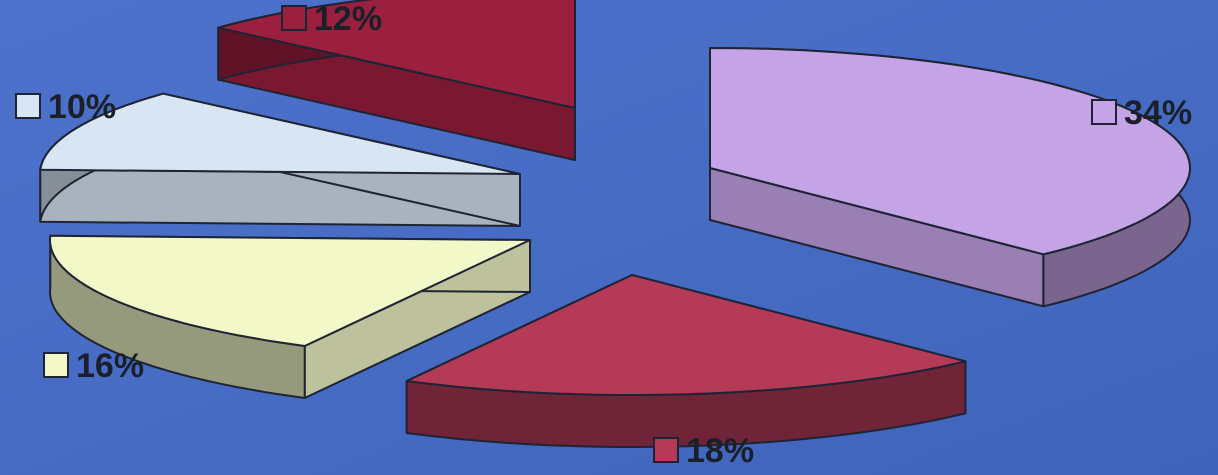 This screenshot has width=1218, height=475. Describe the element at coordinates (110, 366) in the screenshot. I see `data-label-text: 16%` at that location.